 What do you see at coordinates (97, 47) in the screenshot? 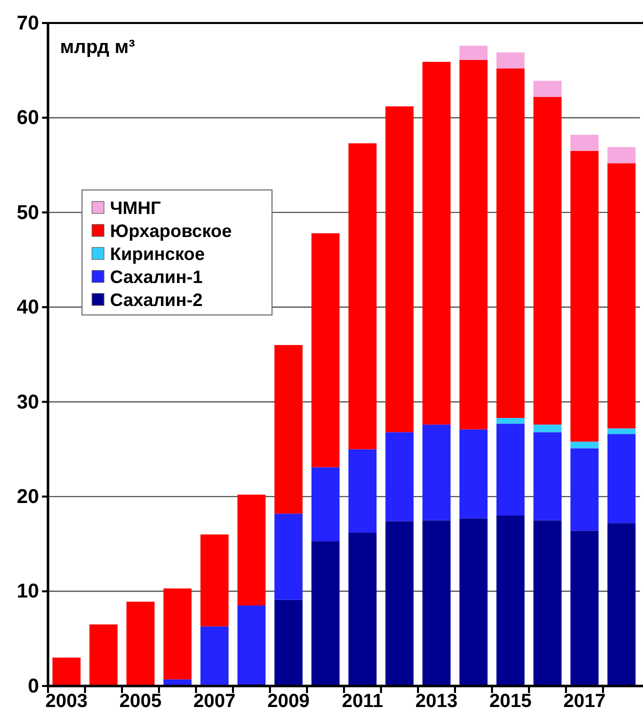
I see `y-axis-title: млрд м³` at bounding box center [97, 47].